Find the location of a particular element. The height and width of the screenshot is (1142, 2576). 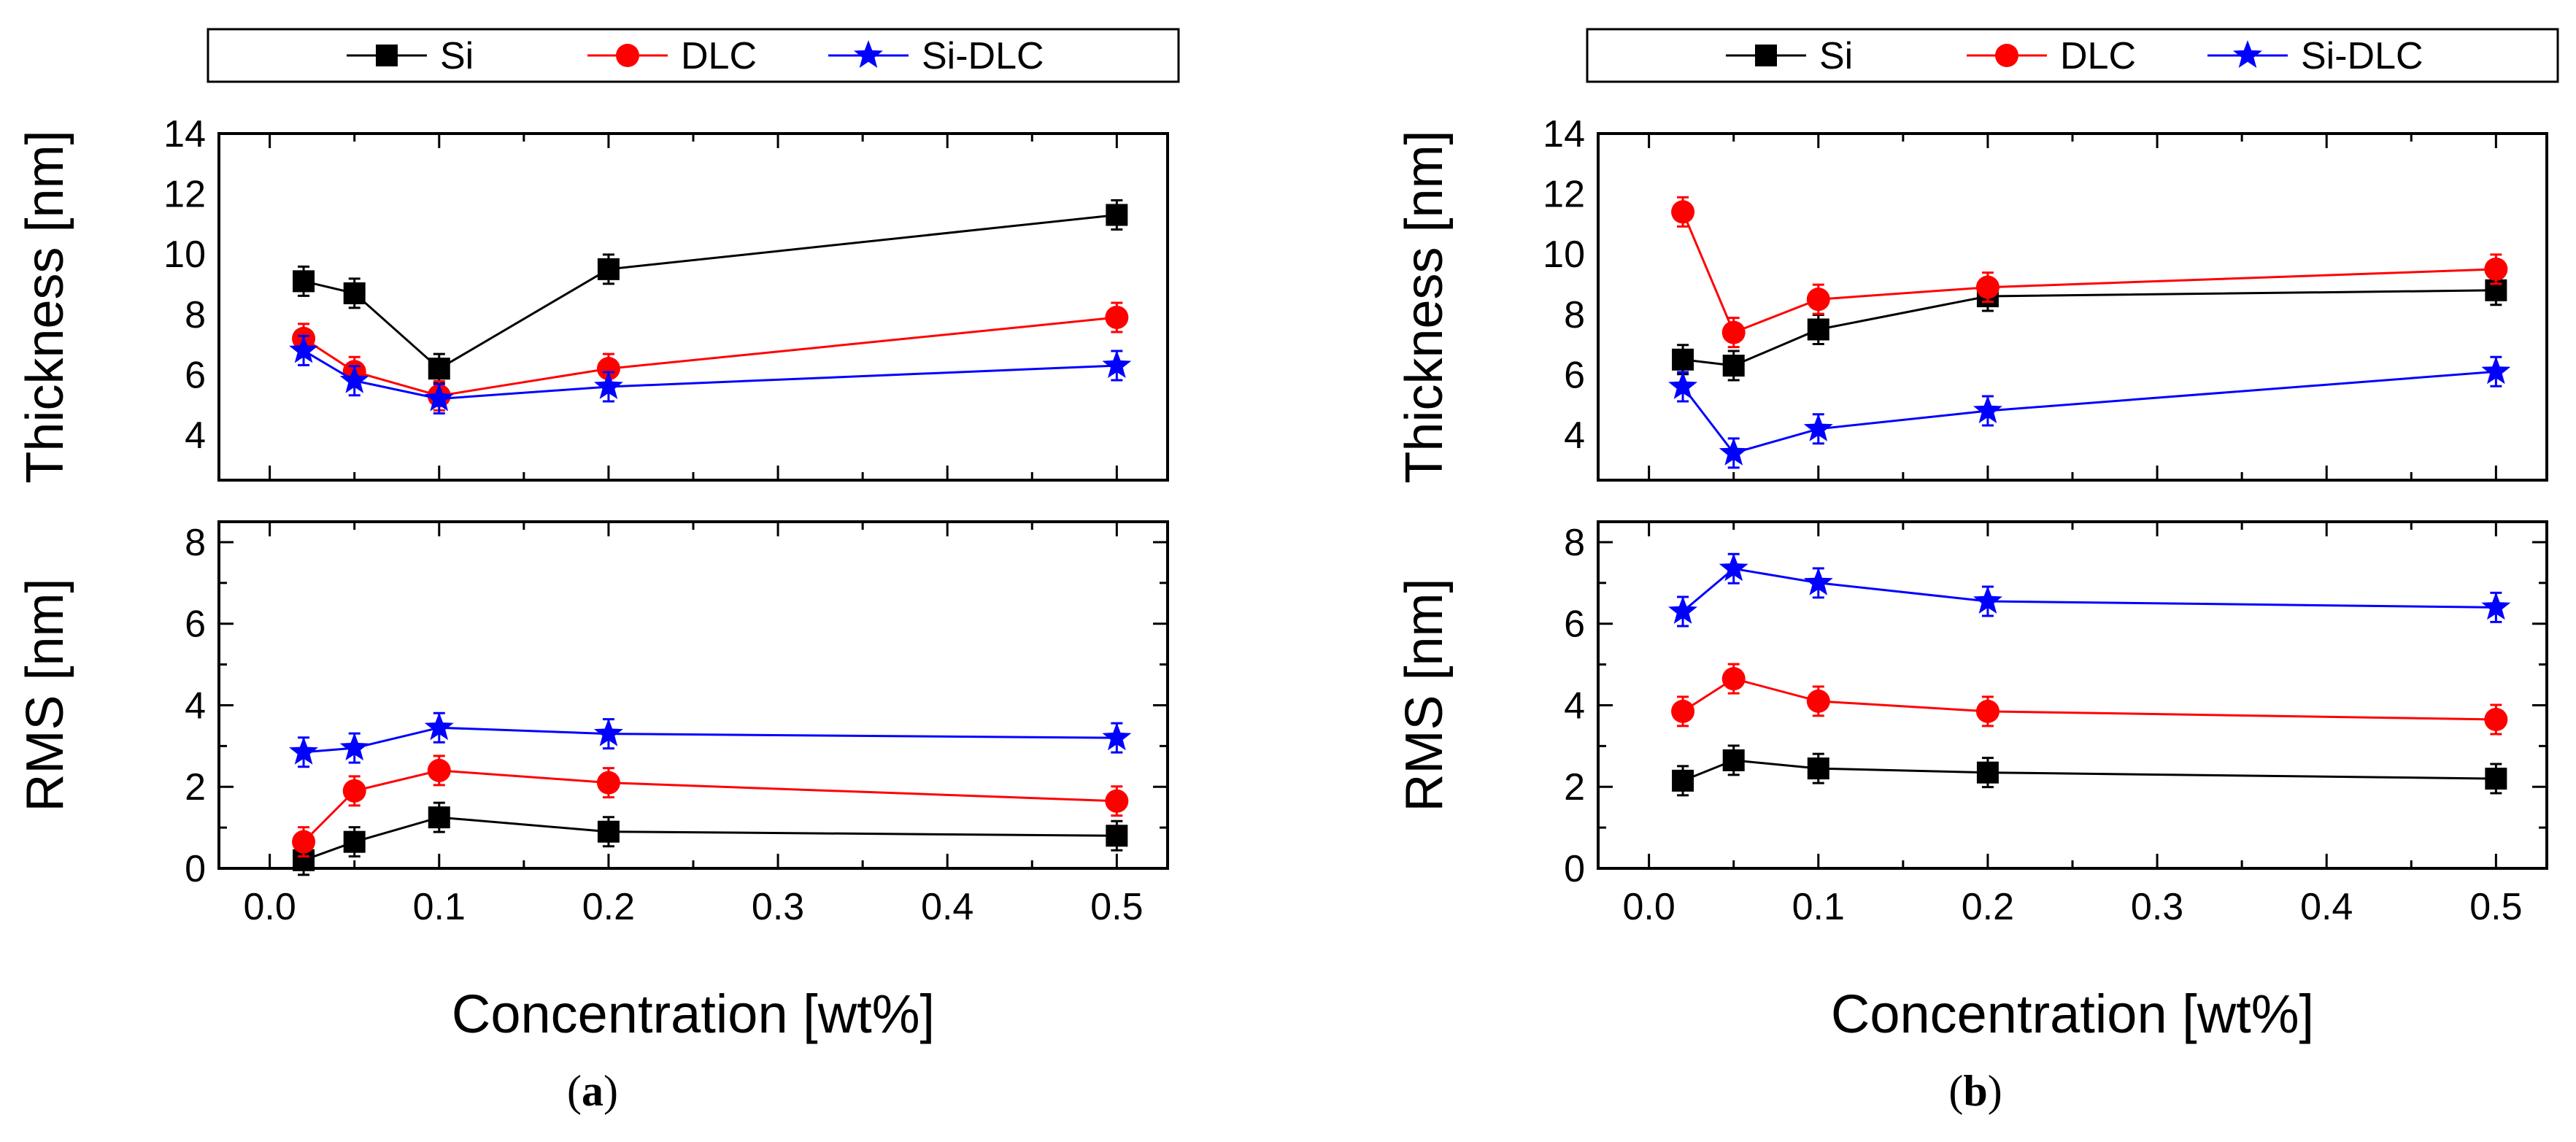

y-axis-label: Thickness [nm] is located at coordinates (1424, 306).